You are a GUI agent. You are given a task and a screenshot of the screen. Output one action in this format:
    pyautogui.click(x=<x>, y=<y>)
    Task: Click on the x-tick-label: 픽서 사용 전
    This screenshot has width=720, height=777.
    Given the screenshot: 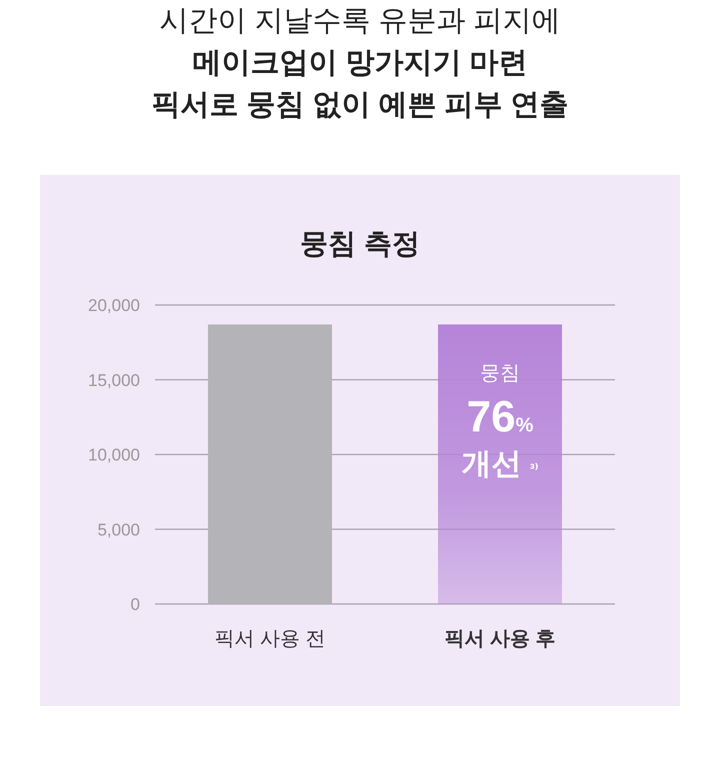 What is the action you would take?
    pyautogui.click(x=270, y=639)
    